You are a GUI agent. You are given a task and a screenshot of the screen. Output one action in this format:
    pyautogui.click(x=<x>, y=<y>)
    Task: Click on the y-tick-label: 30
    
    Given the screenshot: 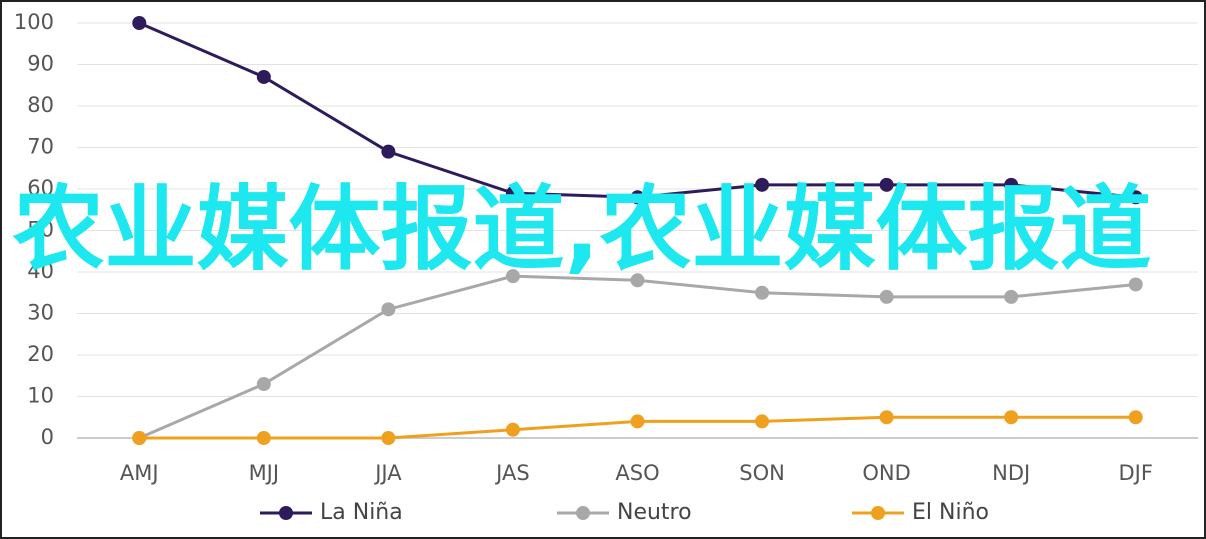 What is the action you would take?
    pyautogui.click(x=40, y=313)
    